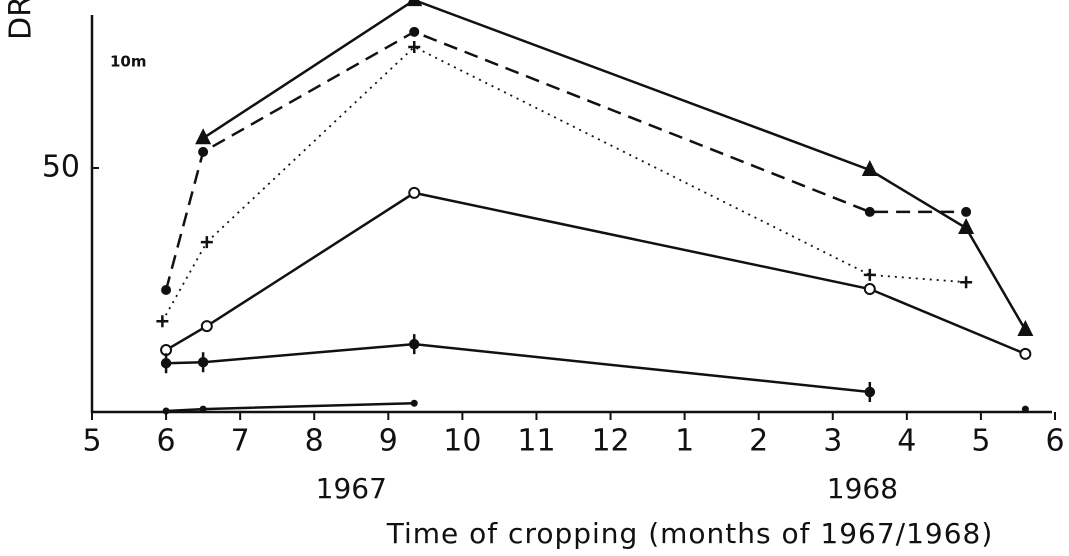  Describe the element at coordinates (518, 368) in the screenshot. I see `series-line` at that location.